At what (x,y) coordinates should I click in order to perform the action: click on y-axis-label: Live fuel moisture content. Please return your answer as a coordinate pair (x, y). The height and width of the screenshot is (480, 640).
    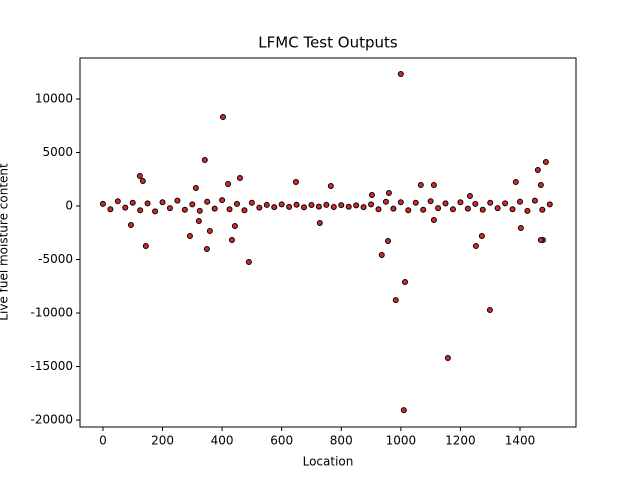
    Looking at the image, I should click on (5, 242).